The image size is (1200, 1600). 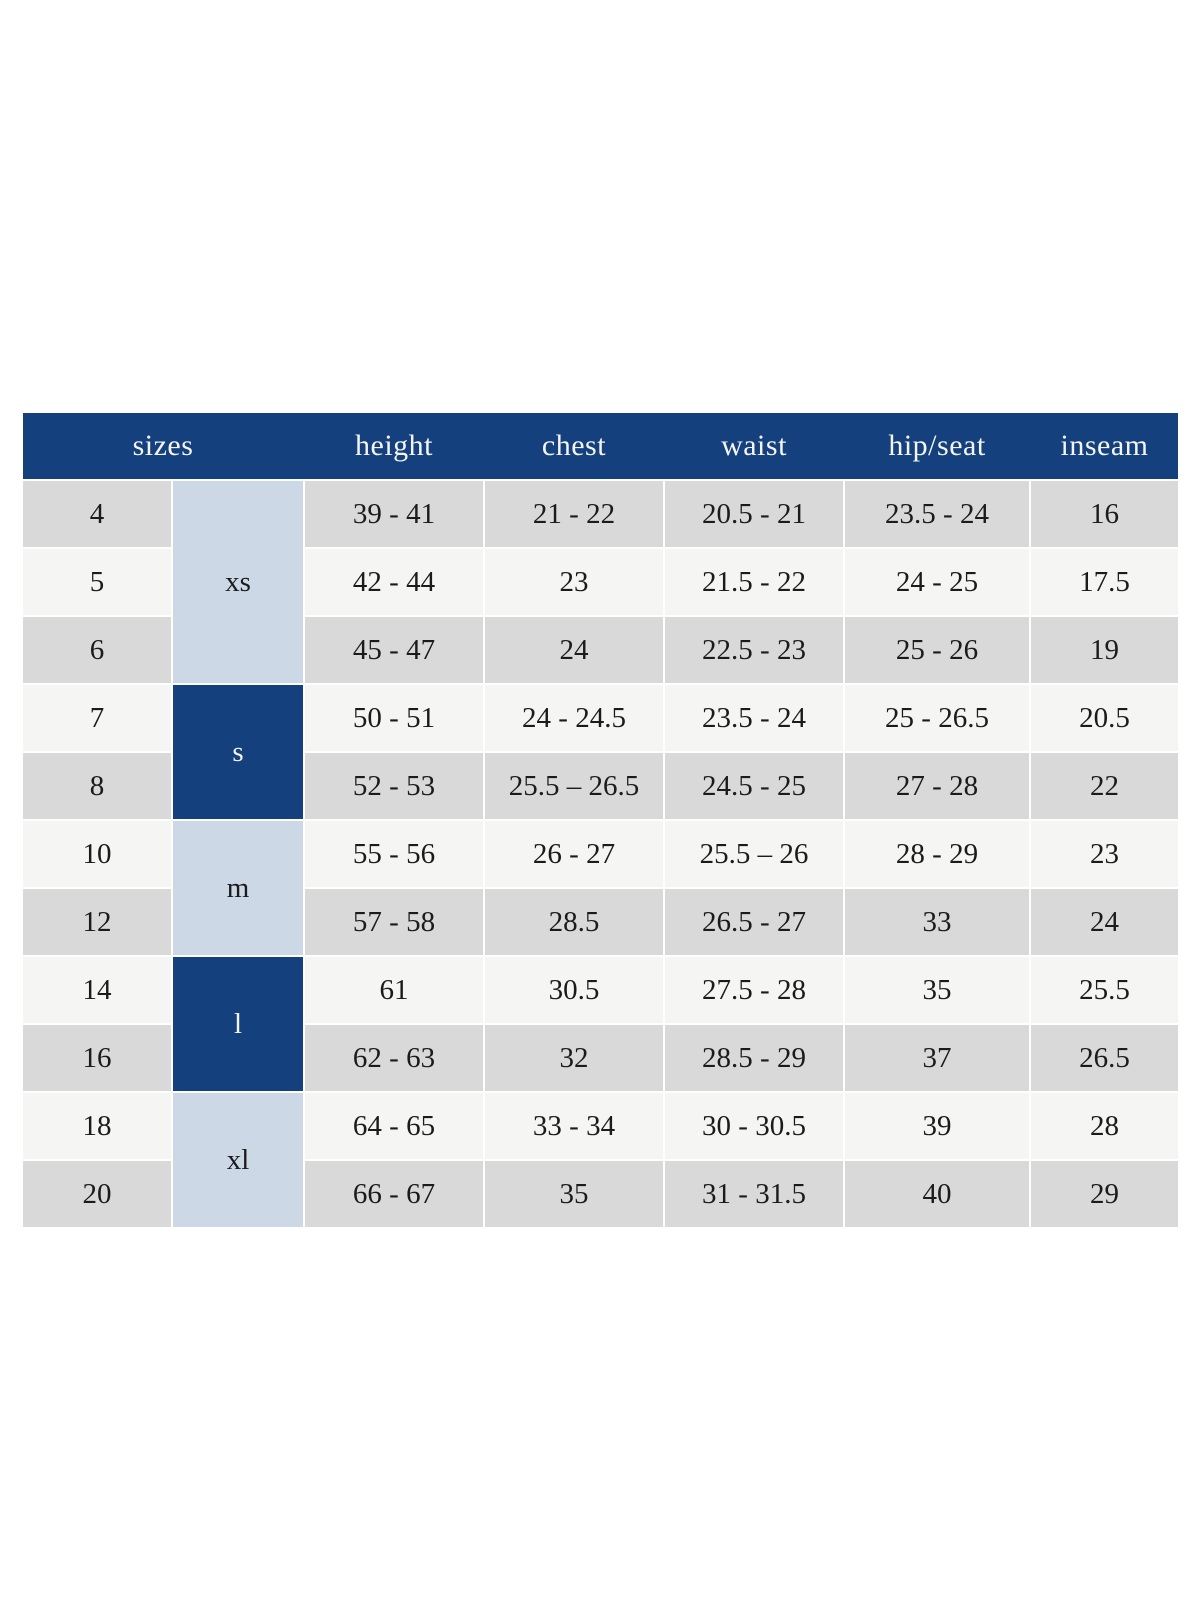 I want to click on column-header-height: height, so click(x=394, y=445).